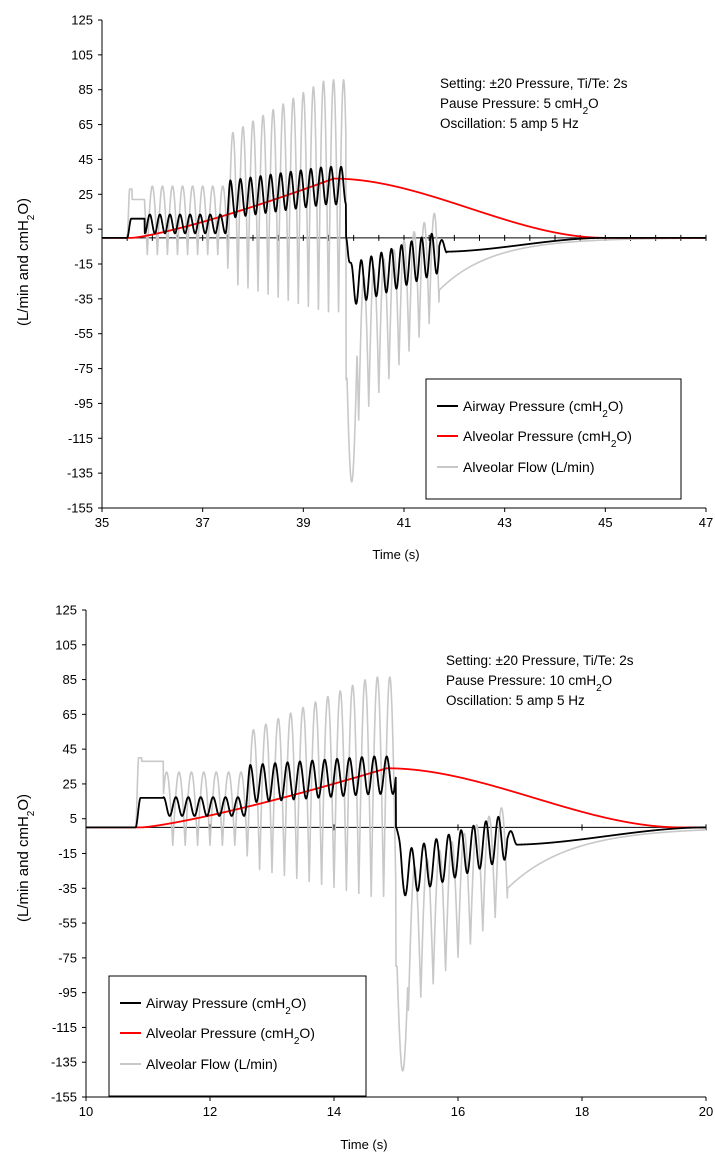  What do you see at coordinates (458, 1111) in the screenshot?
I see `x-tick-label: 16` at bounding box center [458, 1111].